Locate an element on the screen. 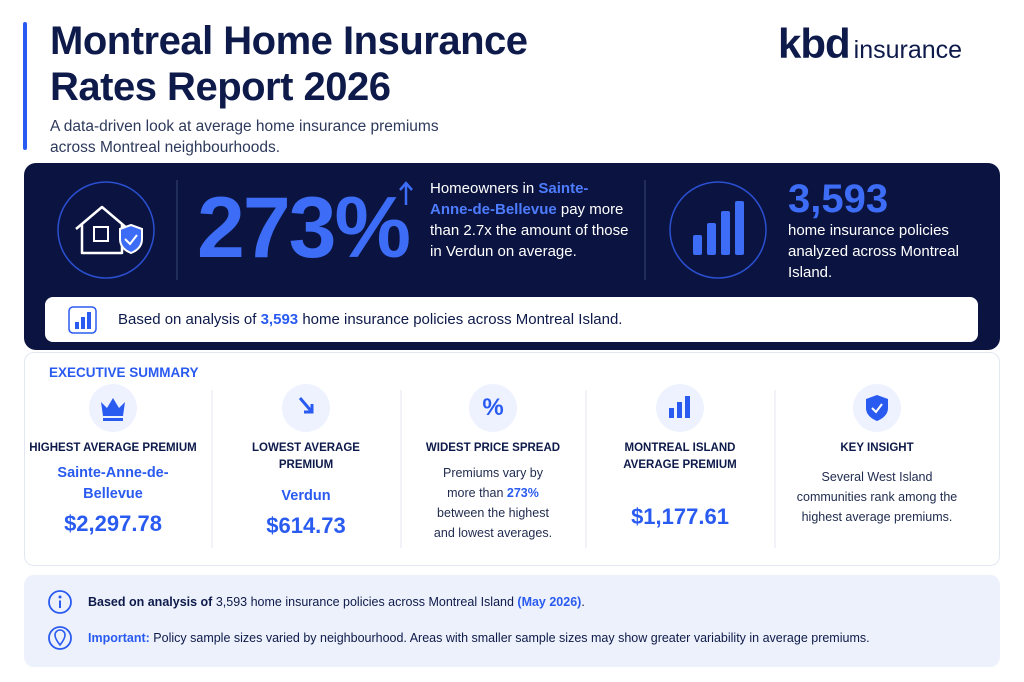 This screenshot has width=1024, height=682. card-label: Verdun is located at coordinates (306, 496).